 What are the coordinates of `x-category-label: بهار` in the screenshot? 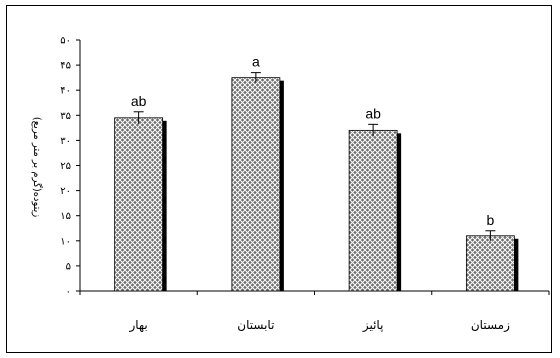 It's located at (137, 325).